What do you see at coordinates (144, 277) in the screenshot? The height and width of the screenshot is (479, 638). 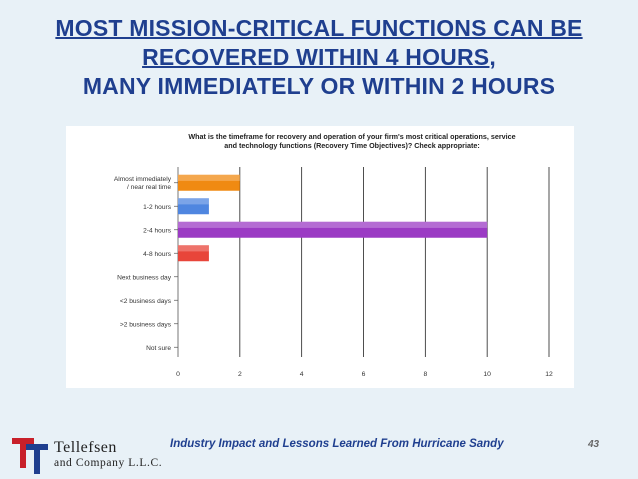 I see `category-label-4: Next business day` at bounding box center [144, 277].